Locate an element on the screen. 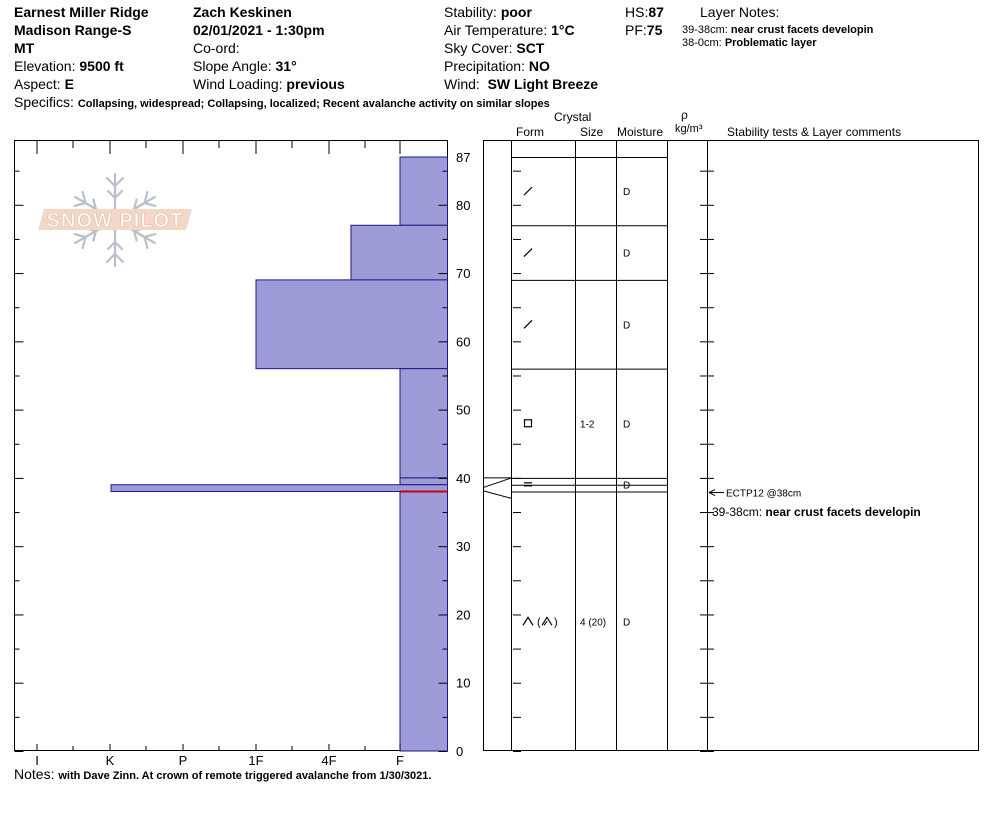 The height and width of the screenshot is (840, 994). wind: Wind: SW Light Breeze is located at coordinates (521, 84).